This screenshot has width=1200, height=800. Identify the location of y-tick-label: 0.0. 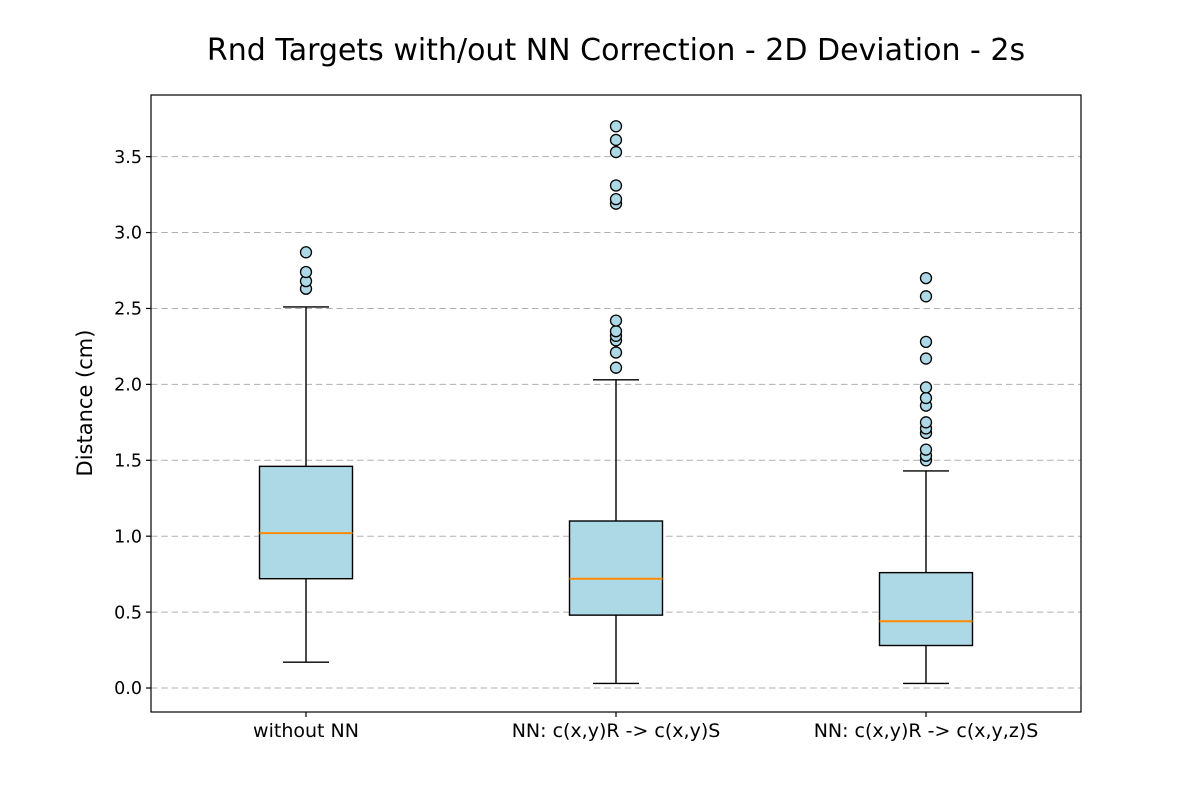
(128, 689).